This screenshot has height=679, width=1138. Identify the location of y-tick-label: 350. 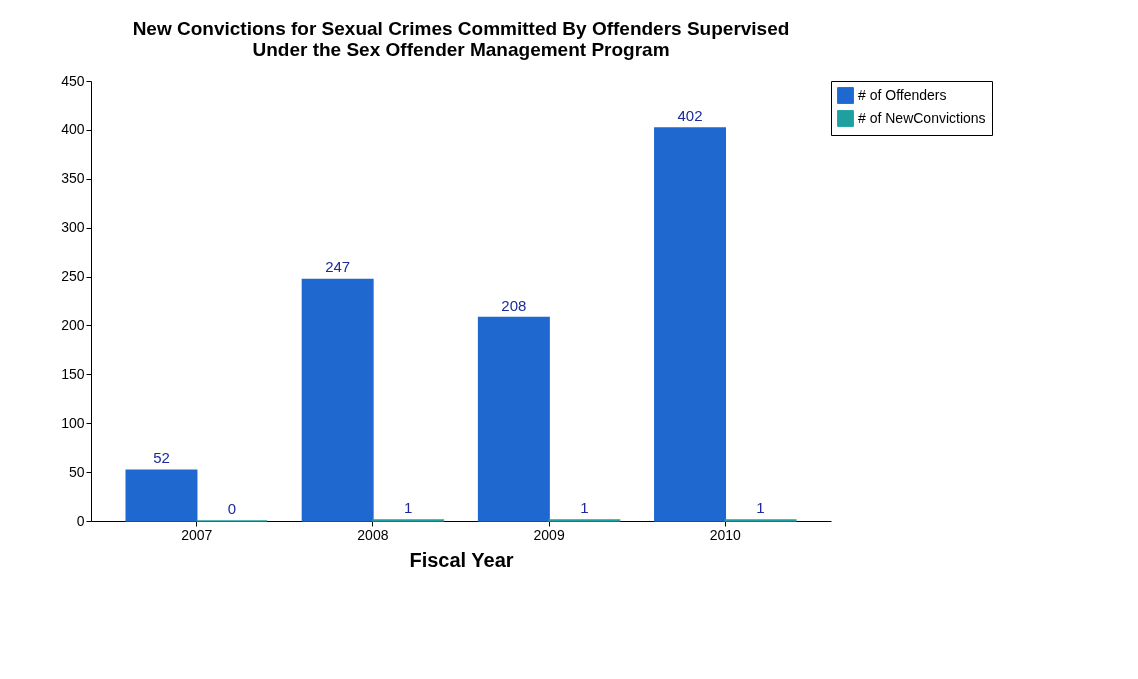
(73, 178).